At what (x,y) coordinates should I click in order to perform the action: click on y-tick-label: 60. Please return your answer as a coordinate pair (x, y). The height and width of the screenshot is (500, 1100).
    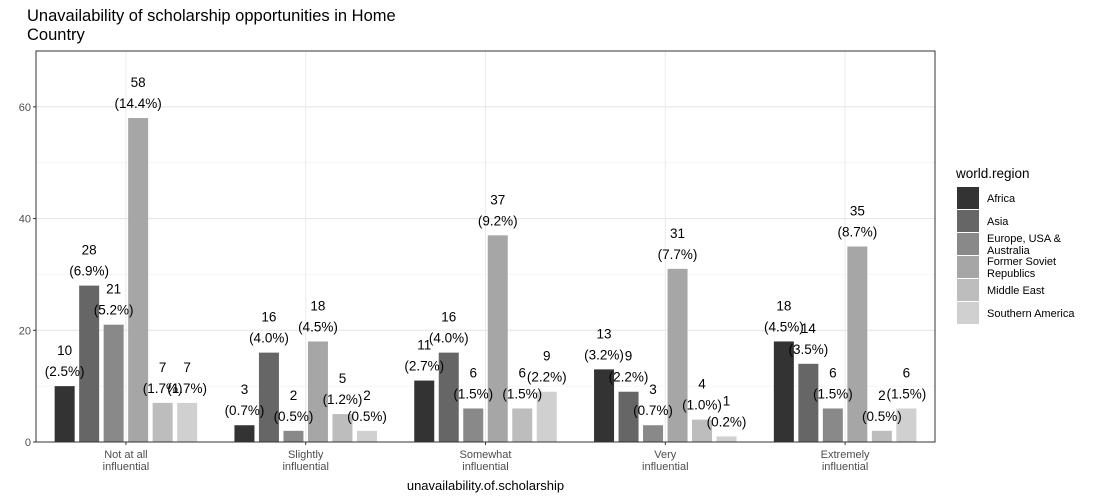
    Looking at the image, I should click on (25, 108).